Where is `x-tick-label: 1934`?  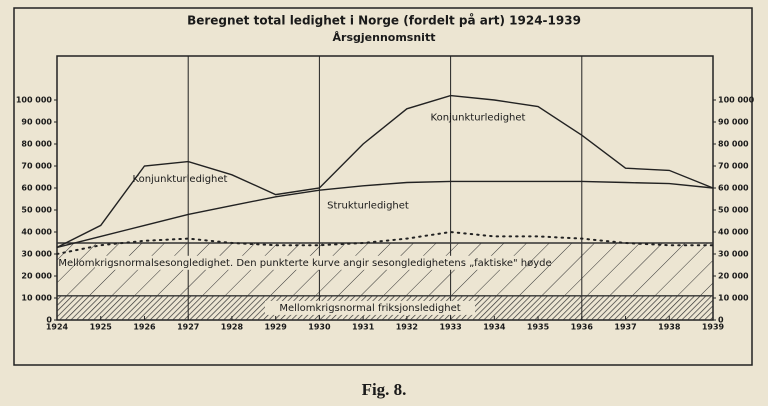
x-tick-label: 1934 is located at coordinates (494, 327).